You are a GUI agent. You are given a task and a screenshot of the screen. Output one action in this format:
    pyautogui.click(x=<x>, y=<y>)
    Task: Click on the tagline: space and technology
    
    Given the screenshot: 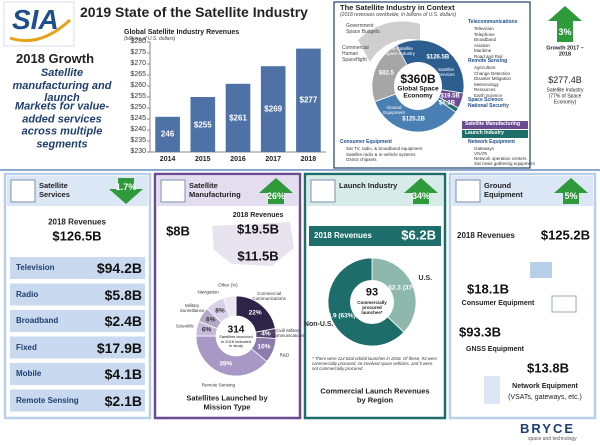 What is the action you would take?
    pyautogui.click(x=552, y=439)
    